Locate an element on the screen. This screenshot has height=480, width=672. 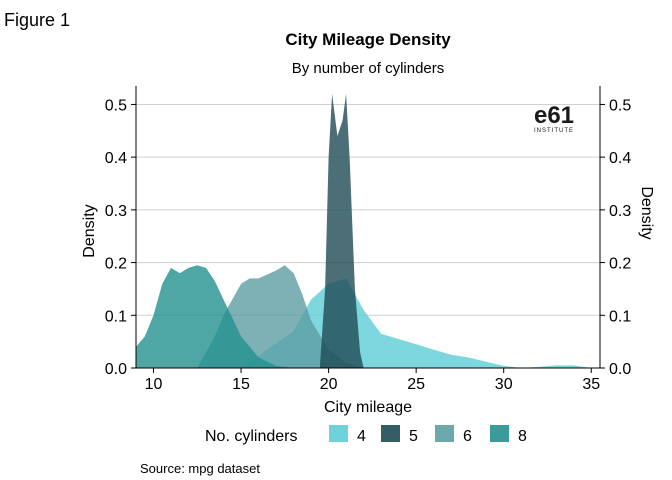
x-tick-label-0: 10 is located at coordinates (154, 384).